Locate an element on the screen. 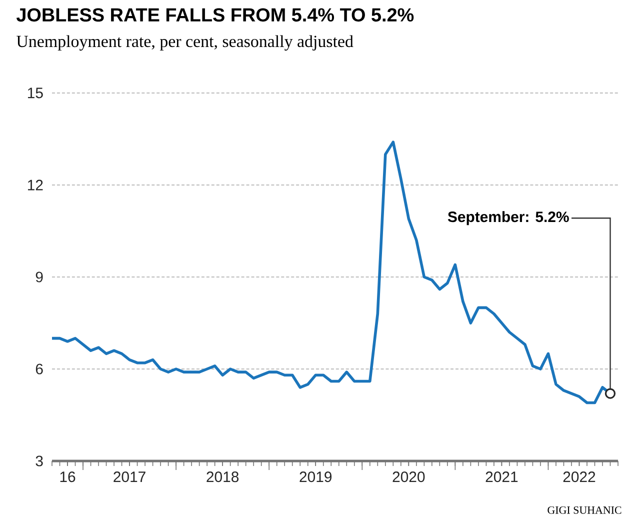 This screenshot has height=520, width=635. y-tick-label: 3 is located at coordinates (39, 461).